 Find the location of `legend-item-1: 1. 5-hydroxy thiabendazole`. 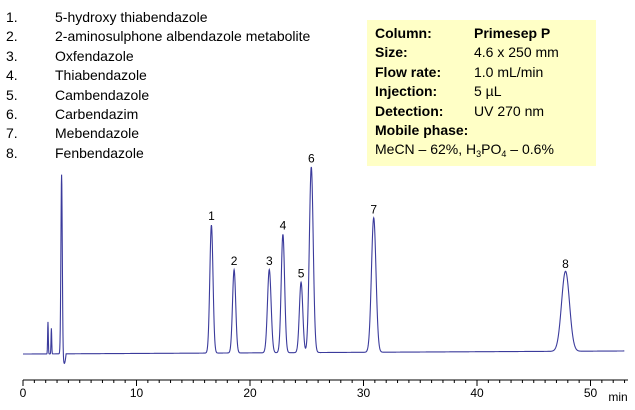

legend-item-1: 1. 5-hydroxy thiabendazole is located at coordinates (186, 17).